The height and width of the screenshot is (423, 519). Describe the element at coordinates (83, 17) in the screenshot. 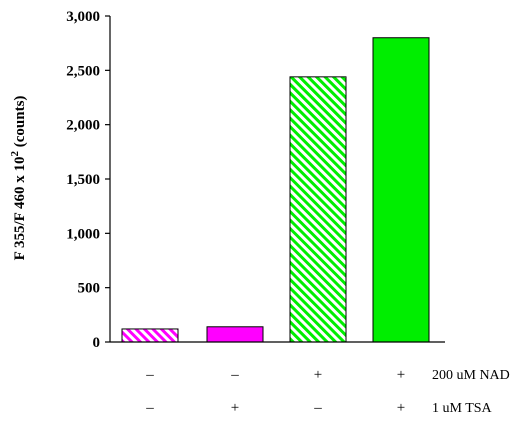

I see `y-tick-label: 3,000` at that location.